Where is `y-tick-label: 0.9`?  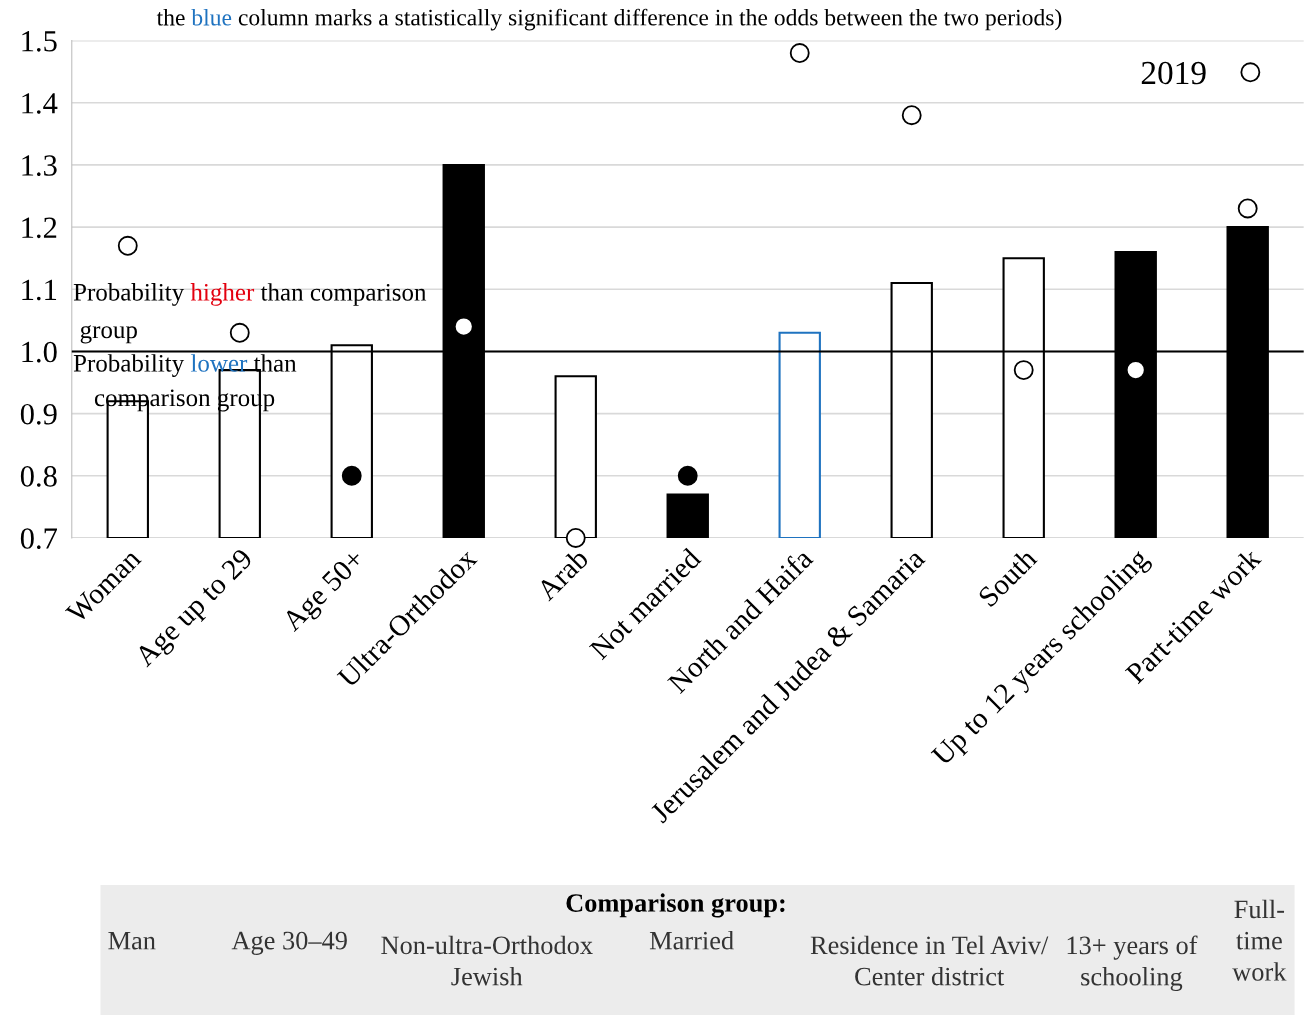 y-tick-label: 0.9 is located at coordinates (38, 414).